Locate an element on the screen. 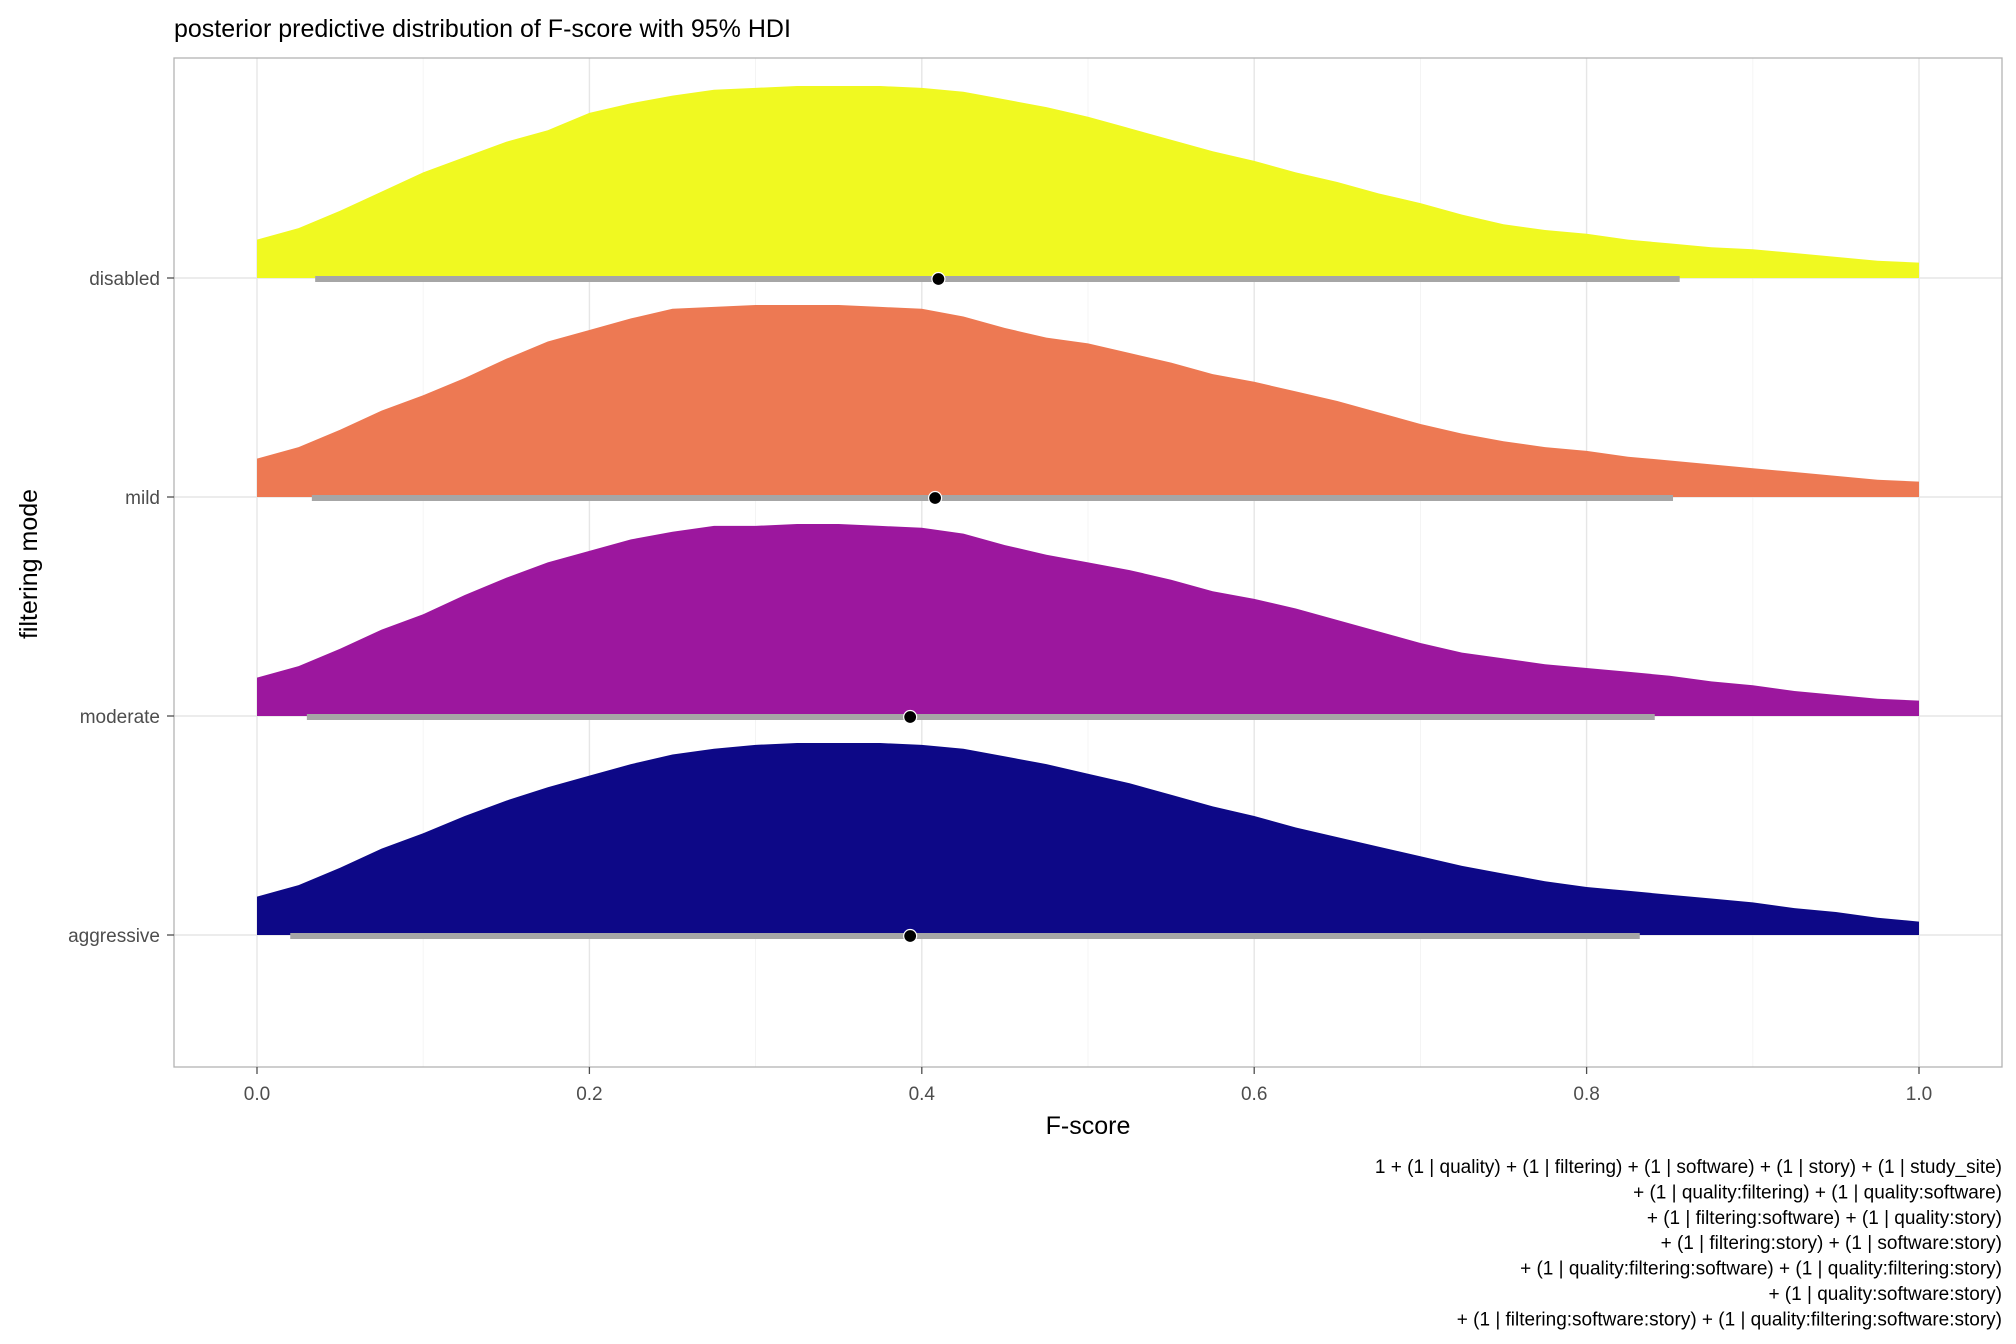 The height and width of the screenshot is (1344, 2016). x-tick-label: 0.8 is located at coordinates (1586, 1094).